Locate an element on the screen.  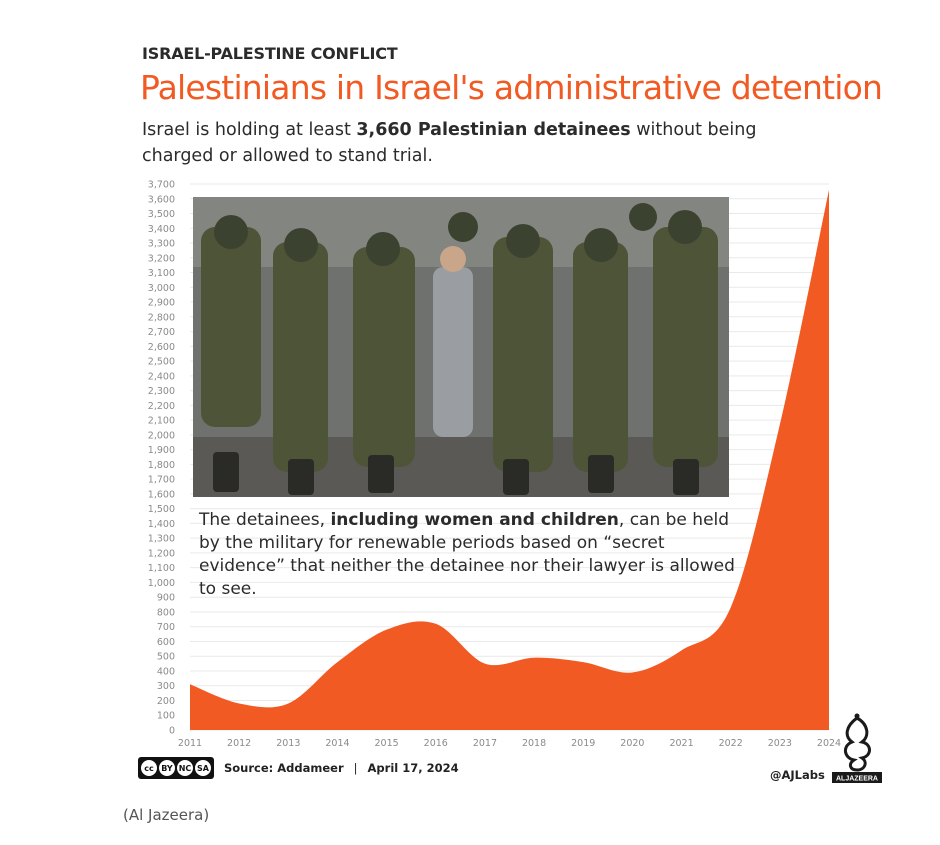
subtitle-text-start: Israel is holding at least is located at coordinates (249, 130).